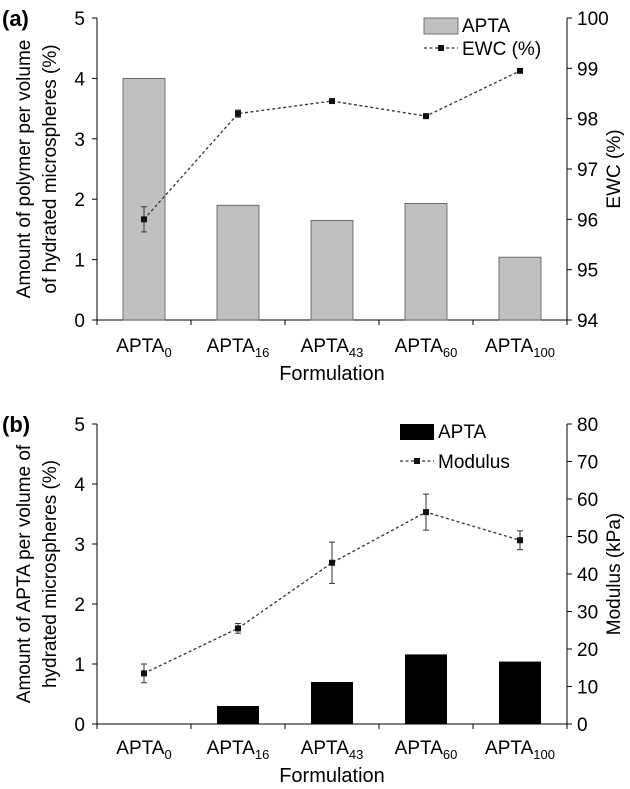 This screenshot has width=630, height=789. What do you see at coordinates (593, 19) in the screenshot?
I see `y2-tick-label: 100` at bounding box center [593, 19].